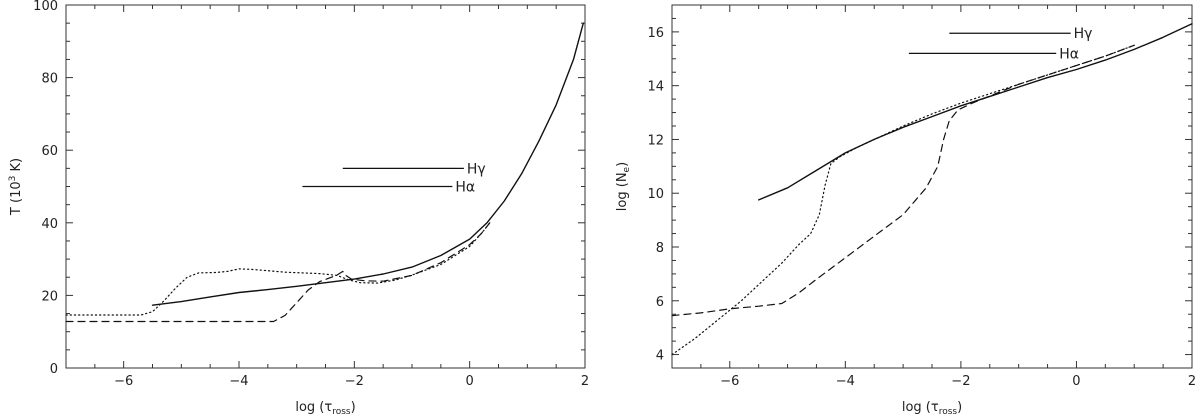 The height and width of the screenshot is (417, 1200). Describe the element at coordinates (655, 194) in the screenshot. I see `y-tick-label: 10` at that location.